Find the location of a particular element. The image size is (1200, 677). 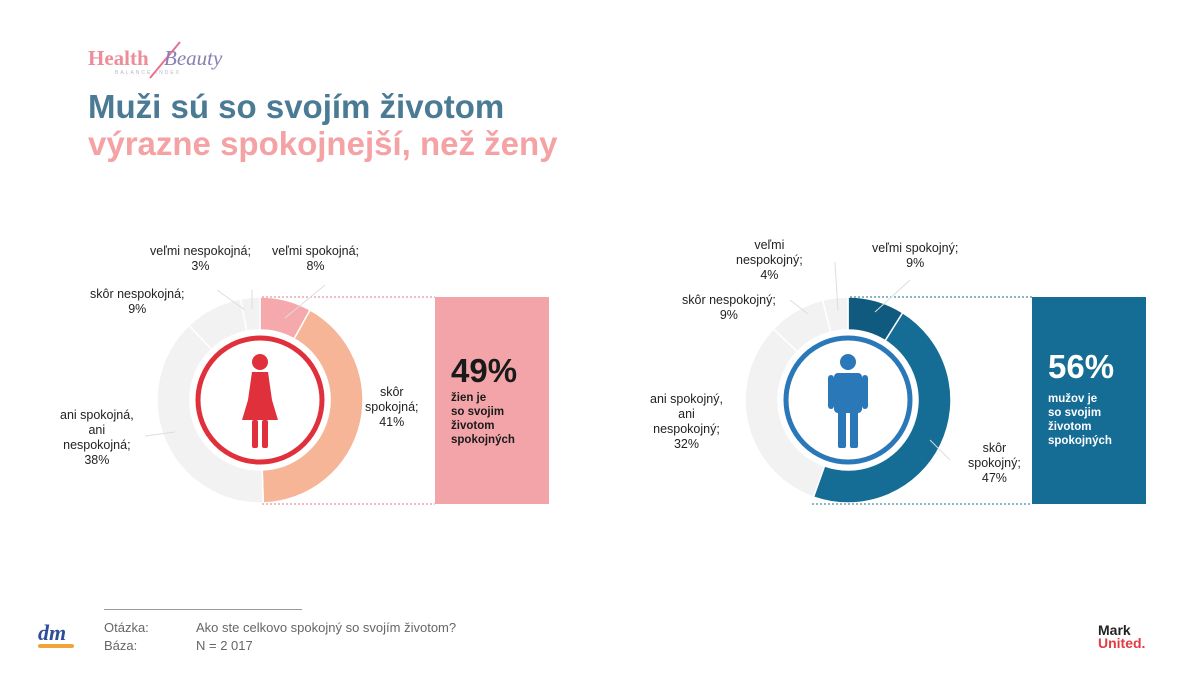

women-summary-line: životom is located at coordinates (473, 426).